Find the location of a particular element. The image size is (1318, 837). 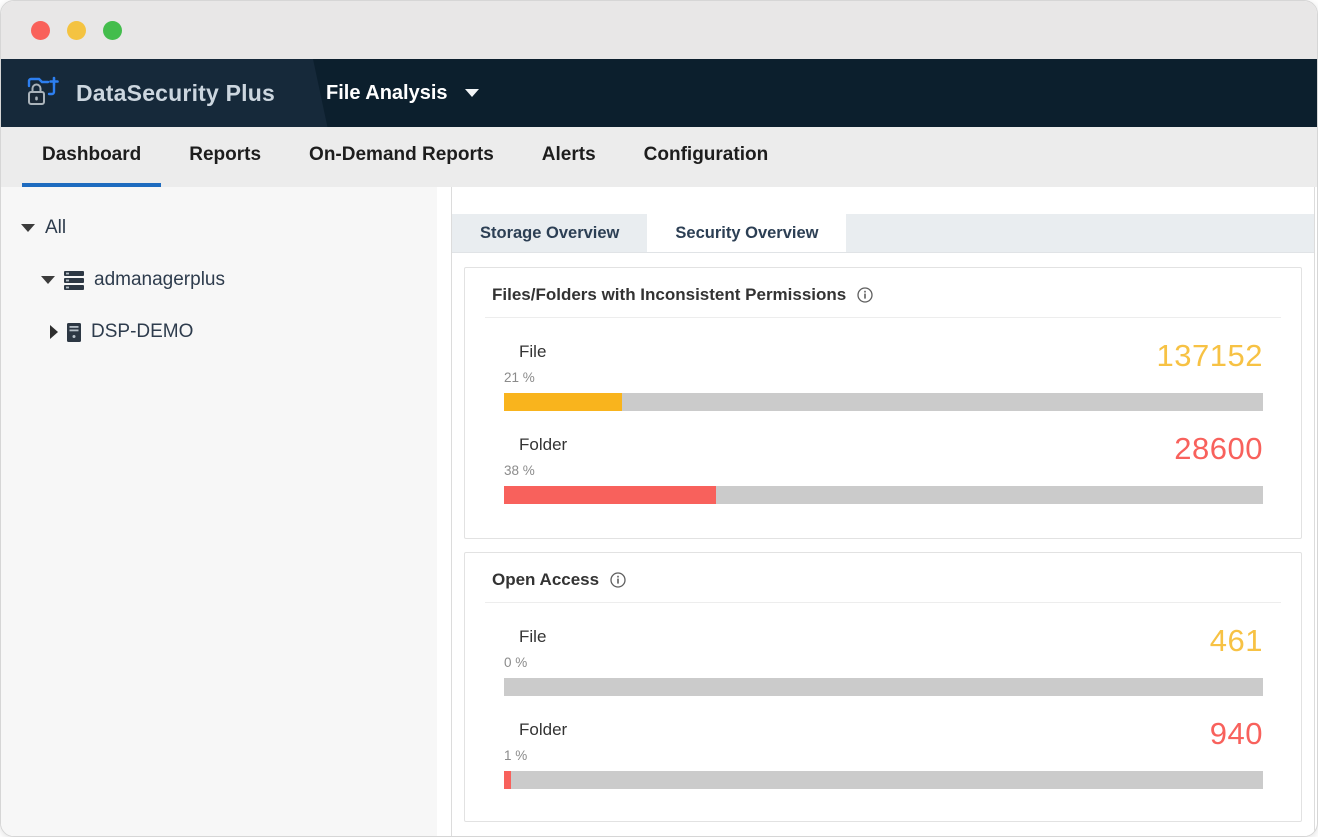

collapsed-caret-icon is located at coordinates (54, 332).